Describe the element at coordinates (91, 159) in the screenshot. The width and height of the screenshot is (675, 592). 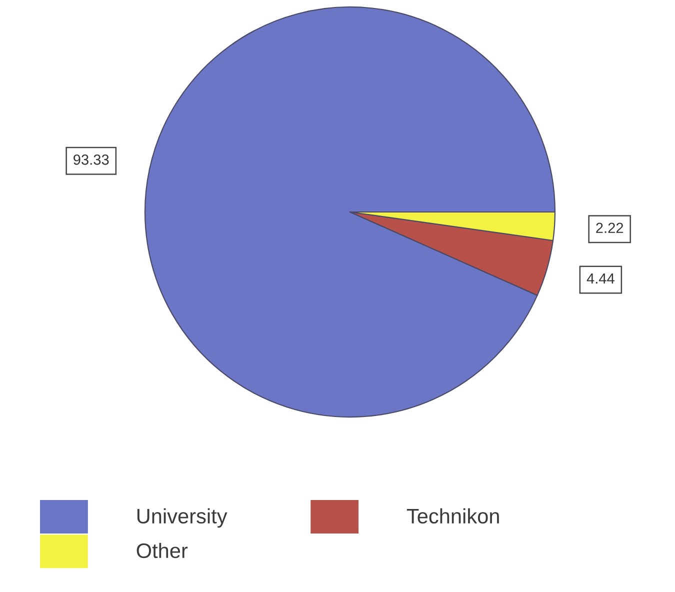
I see `data-label: 93.33` at that location.